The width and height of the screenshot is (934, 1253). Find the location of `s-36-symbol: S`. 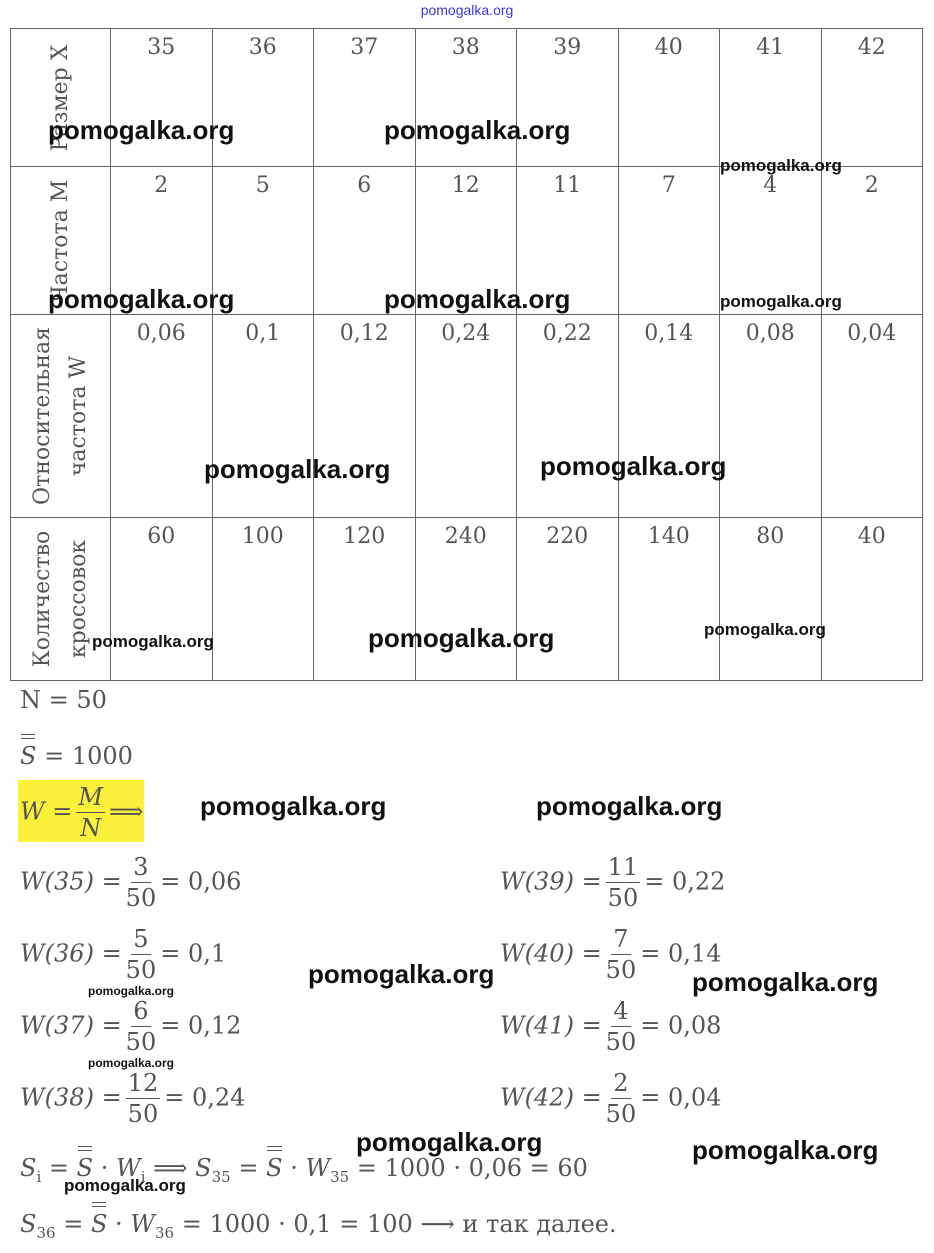

s-36-symbol: S is located at coordinates (28, 1224).